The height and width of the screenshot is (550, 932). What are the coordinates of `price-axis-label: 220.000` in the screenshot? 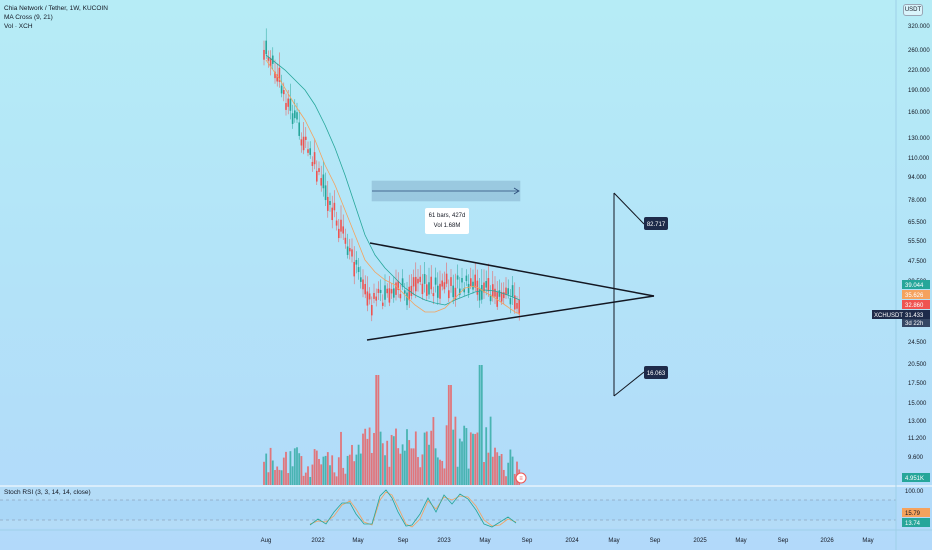 It's located at (919, 71).